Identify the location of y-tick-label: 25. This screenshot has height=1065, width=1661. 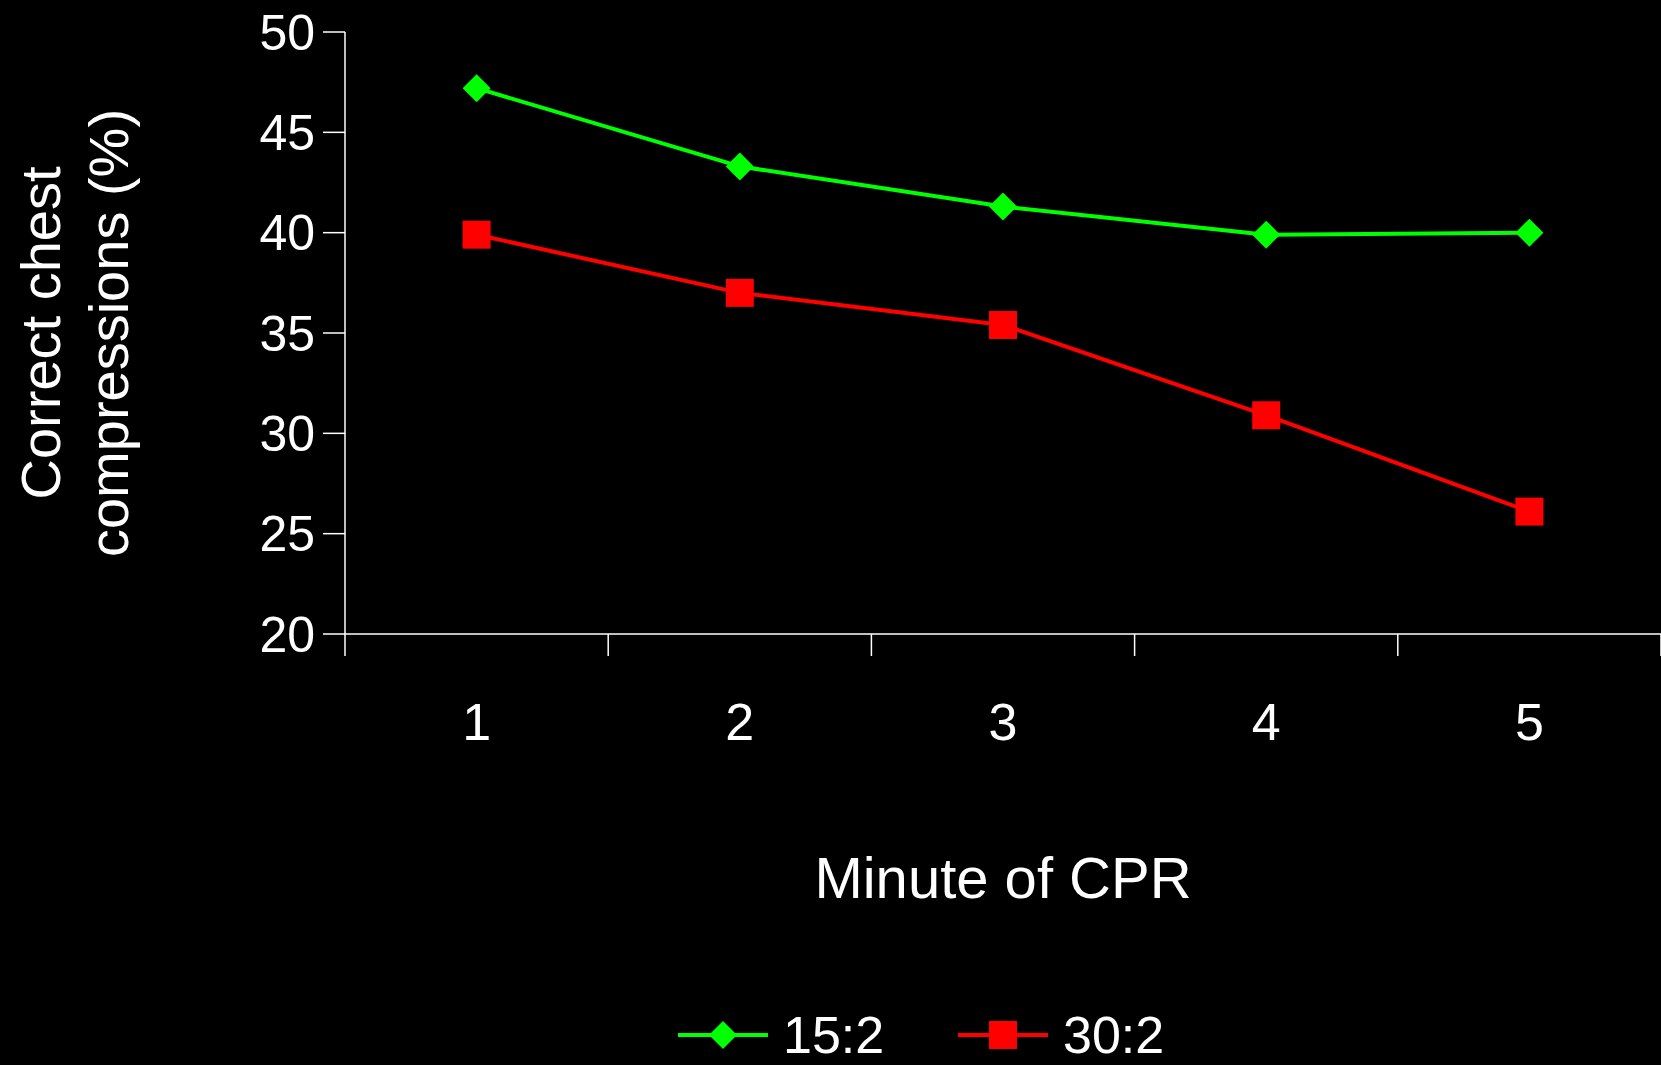
(287, 534).